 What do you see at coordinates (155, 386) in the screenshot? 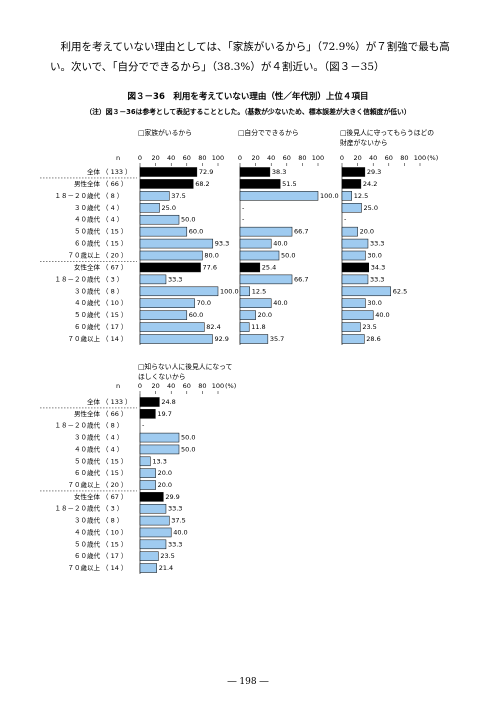
I see `x-tick-label: 20` at bounding box center [155, 386].